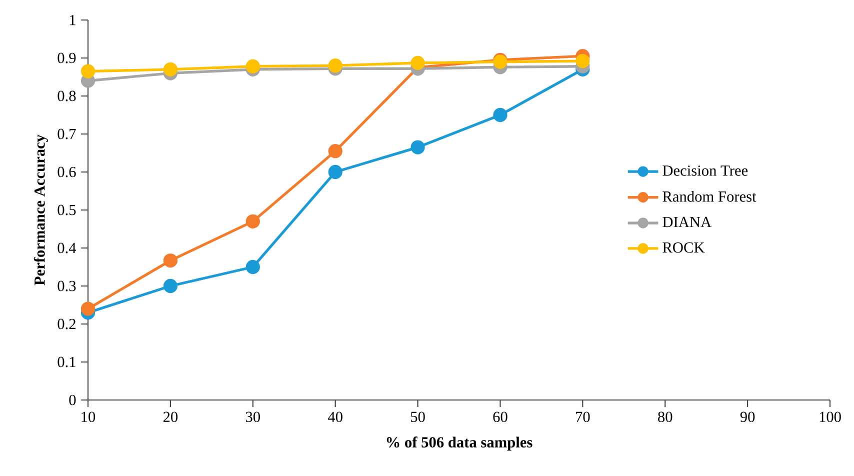 The height and width of the screenshot is (476, 854). Describe the element at coordinates (72, 400) in the screenshot. I see `y-tick-label: 0` at that location.